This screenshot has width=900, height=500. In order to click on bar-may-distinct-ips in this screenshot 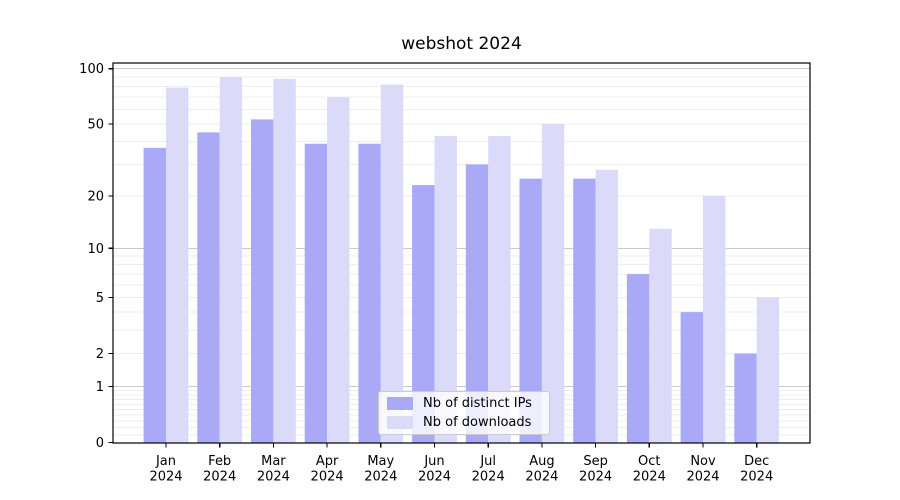, I will do `click(369, 293)`.